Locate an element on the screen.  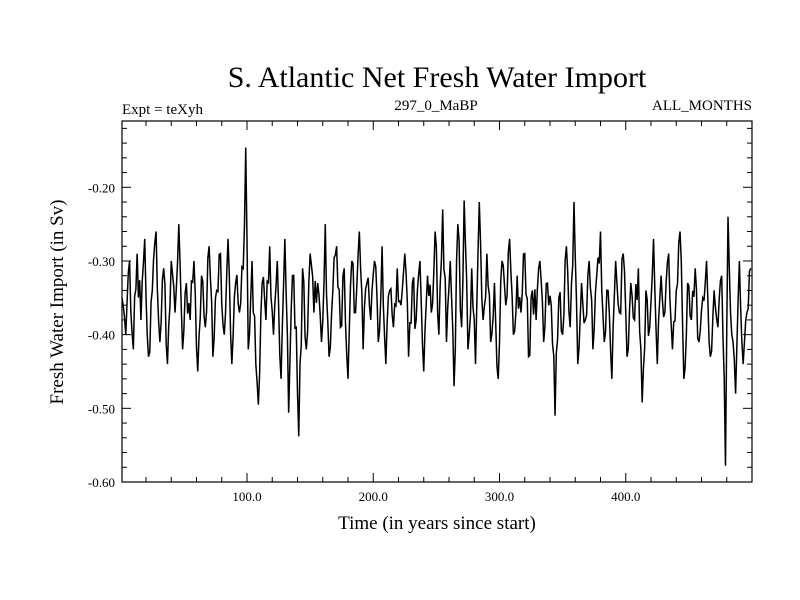
y-tick-label: -0.40 is located at coordinates (101, 335).